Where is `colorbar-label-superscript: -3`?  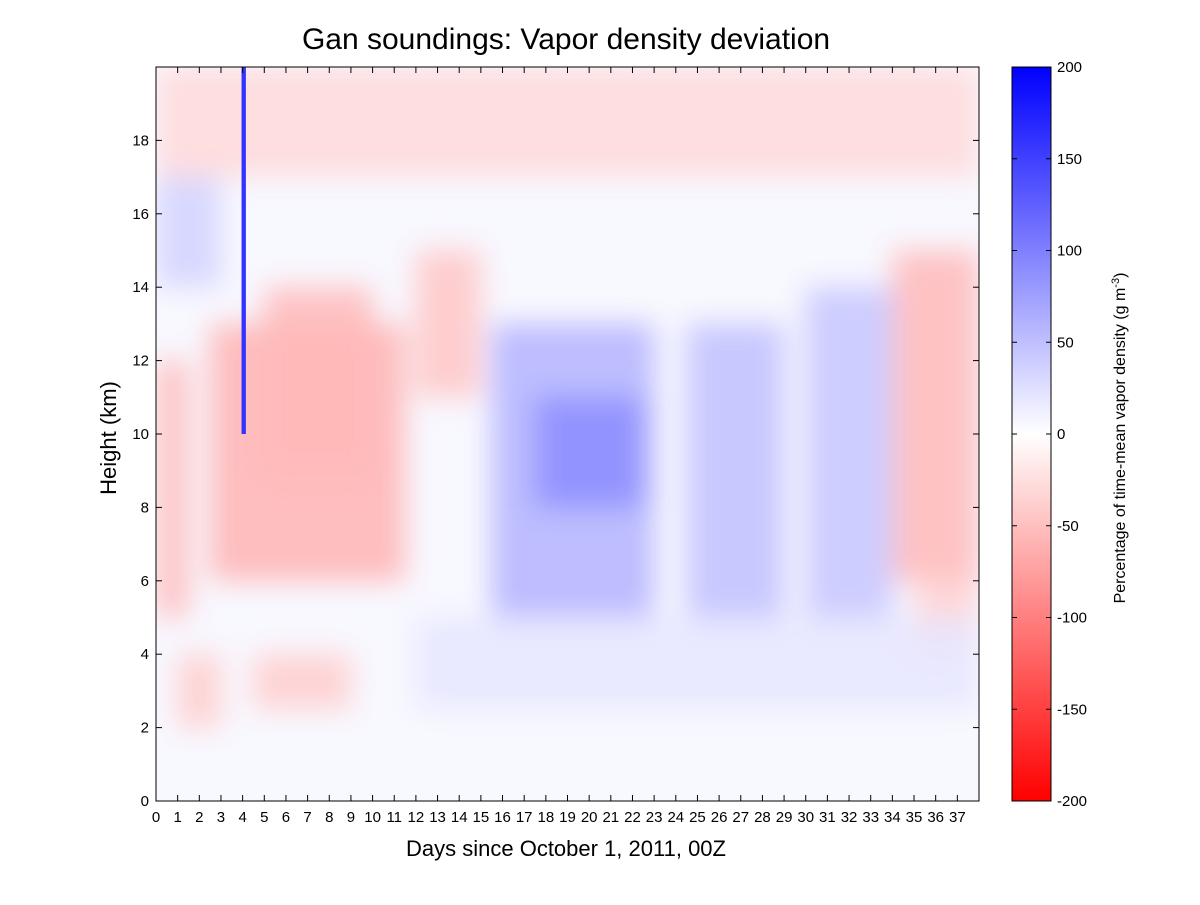
colorbar-label-superscript: -3 is located at coordinates (1116, 283).